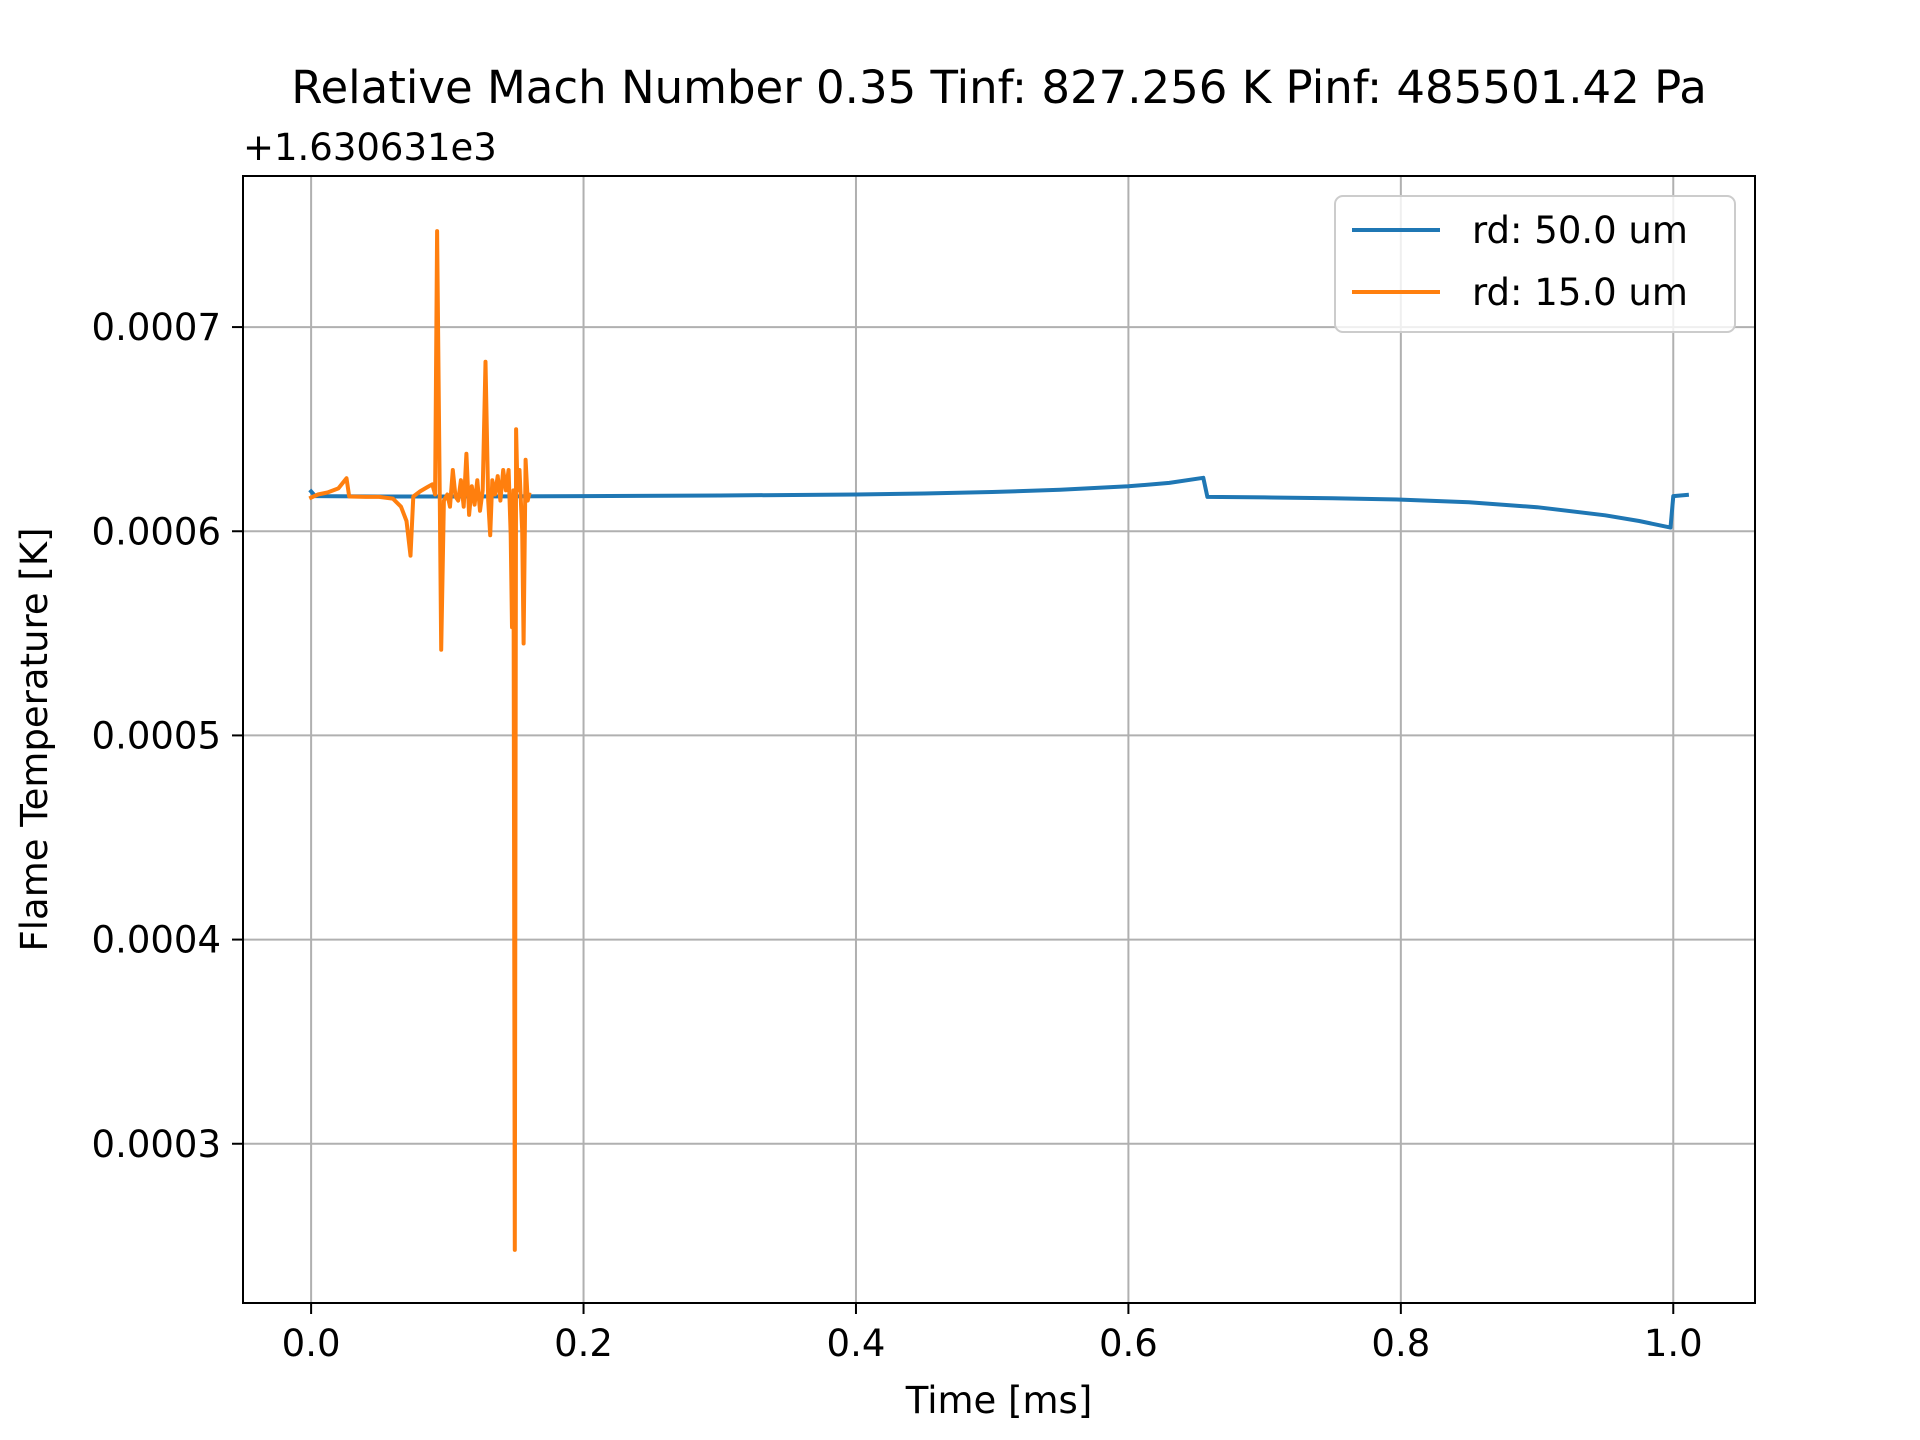  What do you see at coordinates (856, 1343) in the screenshot?
I see `x-tick-label: 0.4` at bounding box center [856, 1343].